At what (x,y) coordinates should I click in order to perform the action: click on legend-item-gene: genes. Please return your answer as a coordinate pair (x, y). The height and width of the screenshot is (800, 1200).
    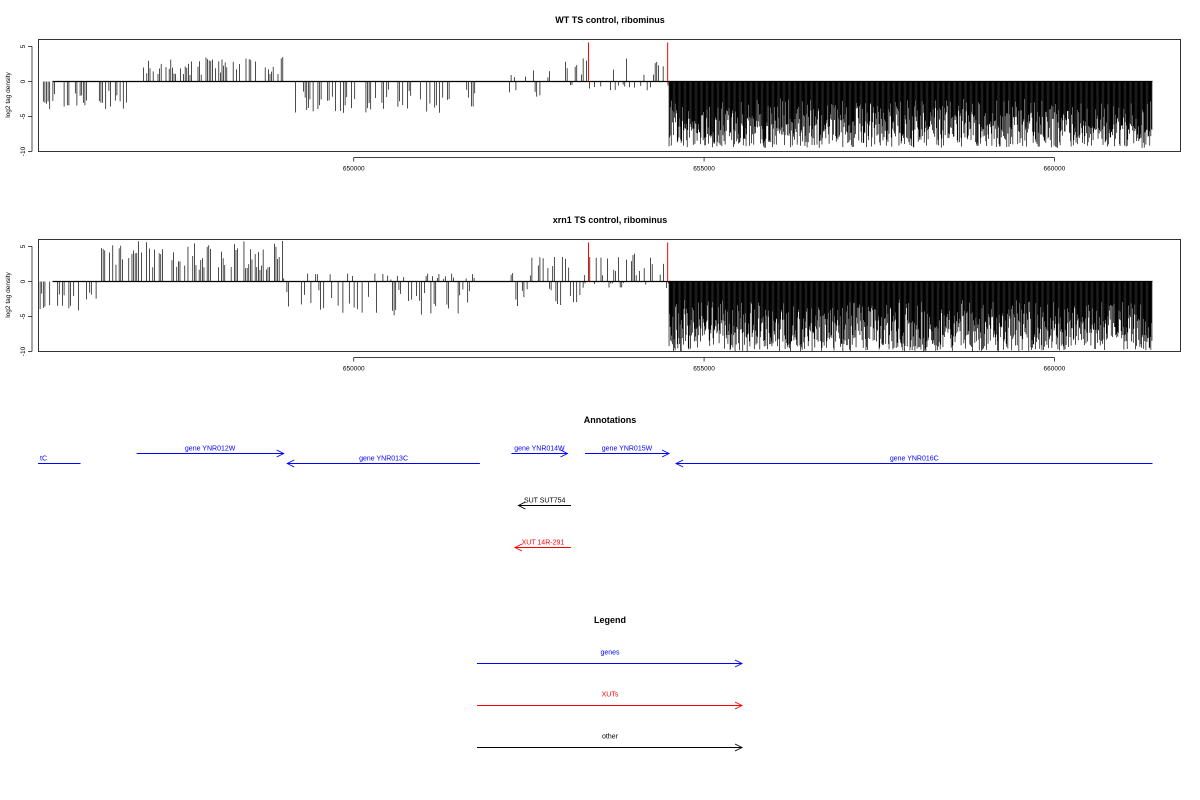
    Looking at the image, I should click on (610, 659).